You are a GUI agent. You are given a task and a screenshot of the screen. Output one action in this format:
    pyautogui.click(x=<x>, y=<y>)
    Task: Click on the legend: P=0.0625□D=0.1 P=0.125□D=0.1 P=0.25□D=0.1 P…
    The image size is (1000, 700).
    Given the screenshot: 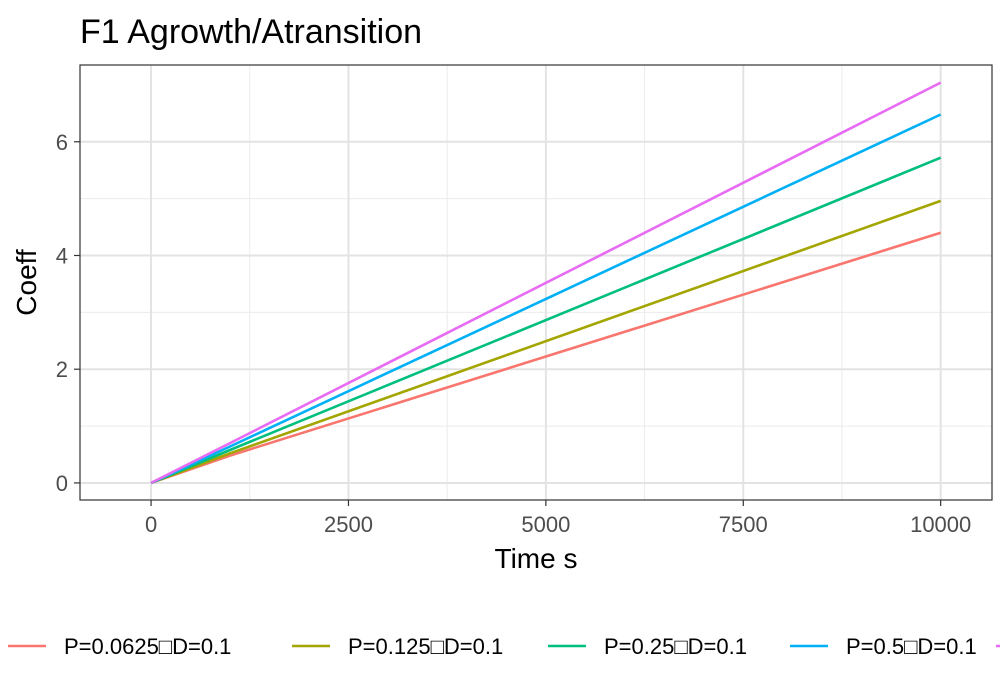 What is the action you would take?
    pyautogui.click(x=504, y=646)
    